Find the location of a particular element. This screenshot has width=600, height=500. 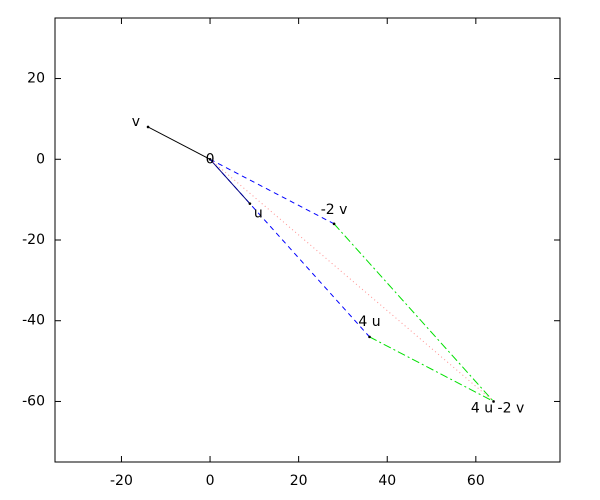

point-label: u is located at coordinates (258, 214).